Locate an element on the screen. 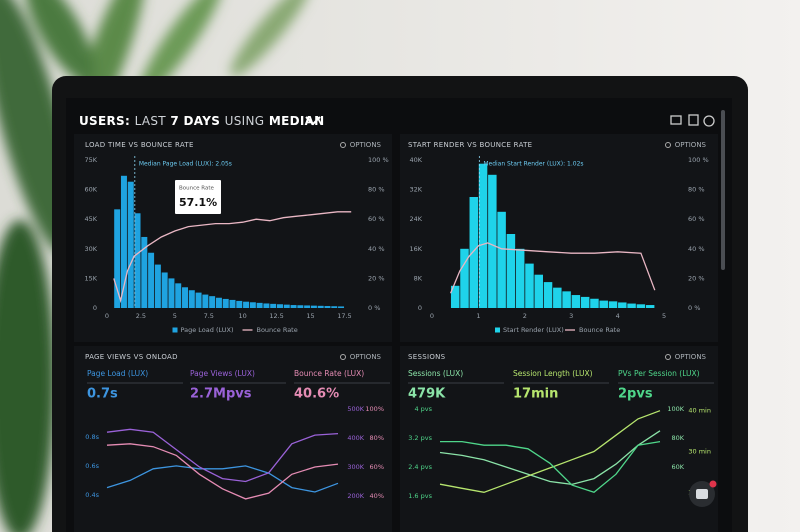 This screenshot has height=532, width=800. panel is located at coordinates (559, 439).